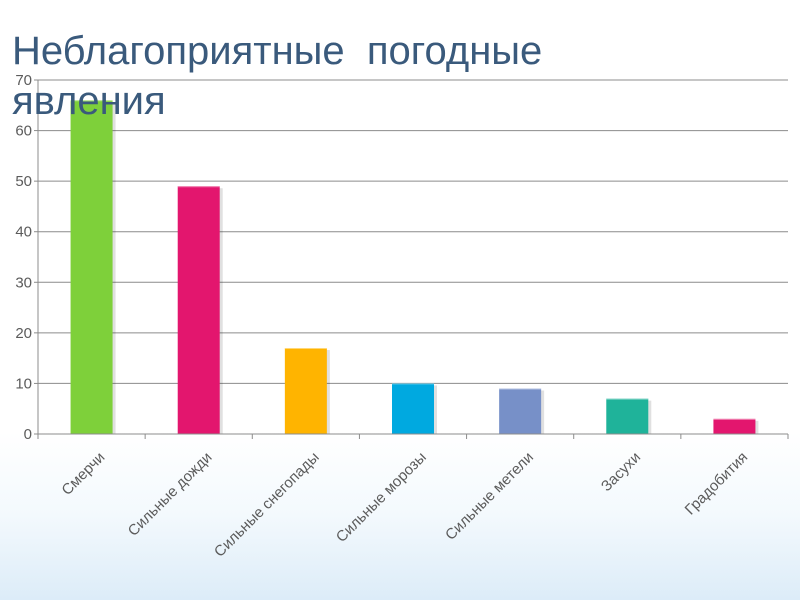  Describe the element at coordinates (23, 131) in the screenshot. I see `y-tick-label: 60` at that location.